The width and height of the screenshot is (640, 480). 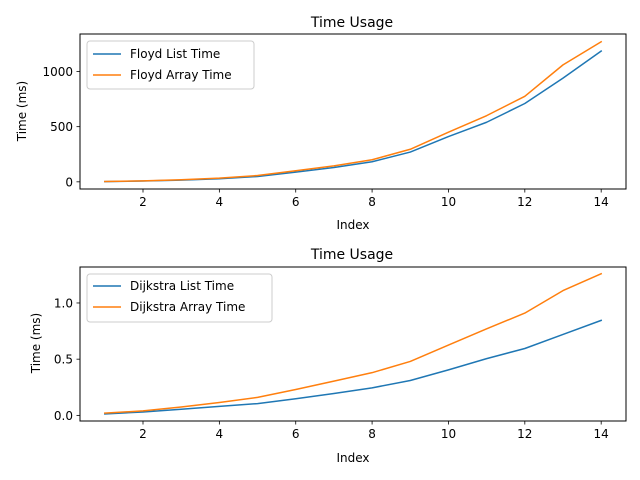 I want to click on legend-label-dijkstra-array: Dijkstra Array Time, so click(x=187, y=307).